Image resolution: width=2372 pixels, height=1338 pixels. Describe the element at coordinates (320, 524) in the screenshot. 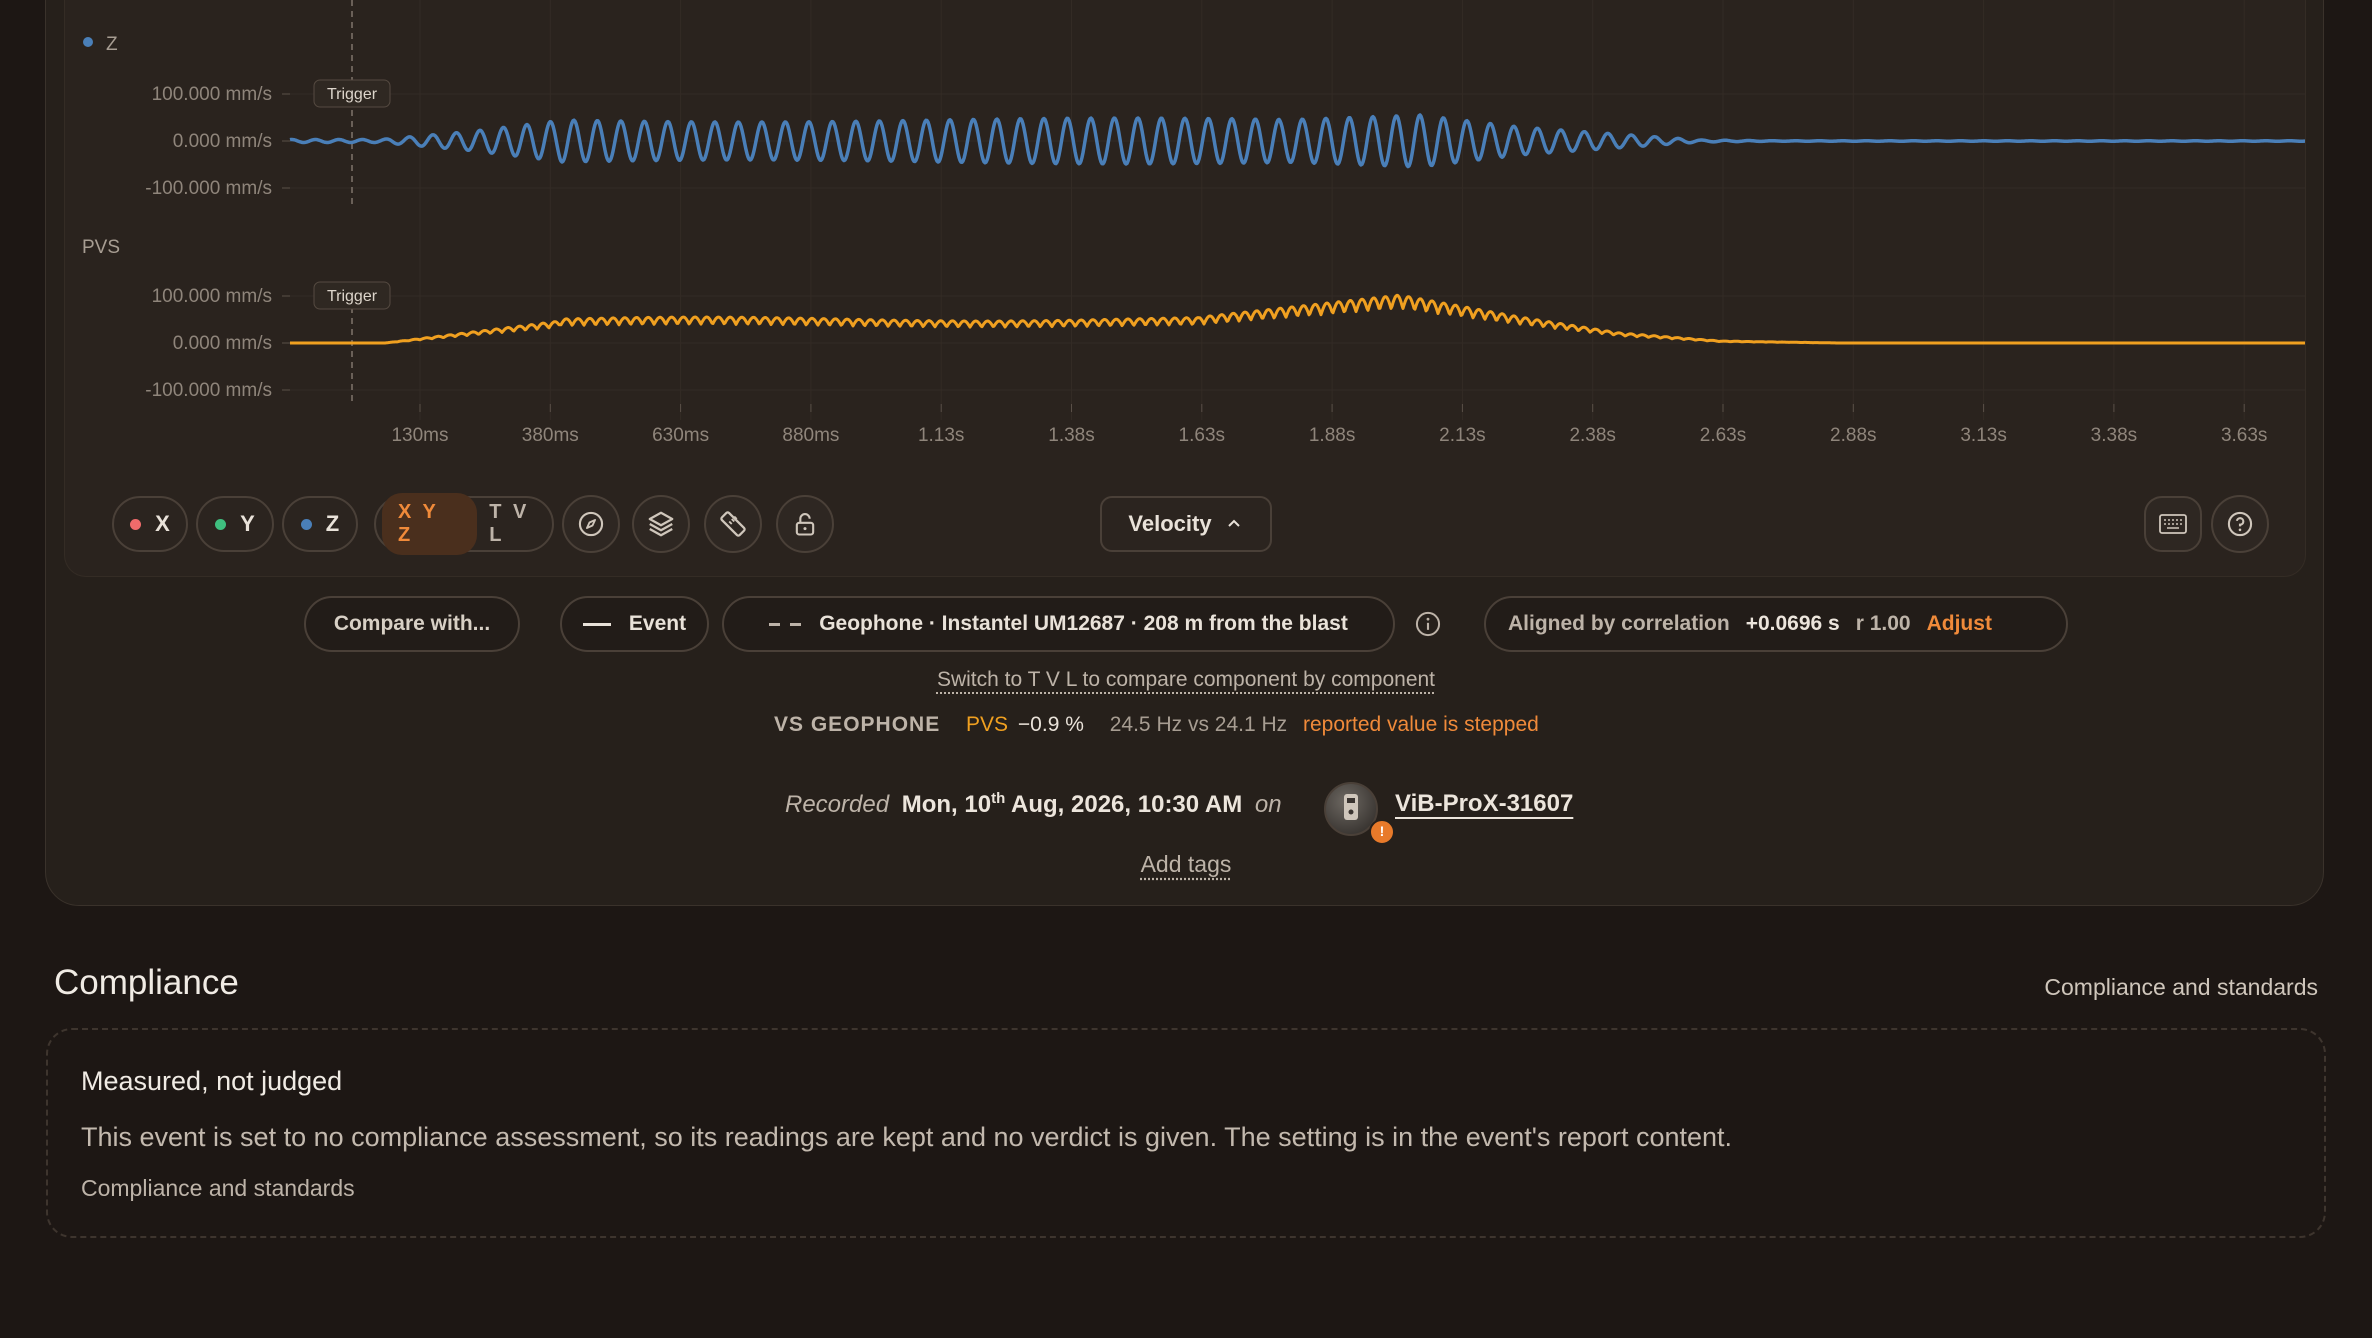

I see `z-channel-toggle: Z` at that location.